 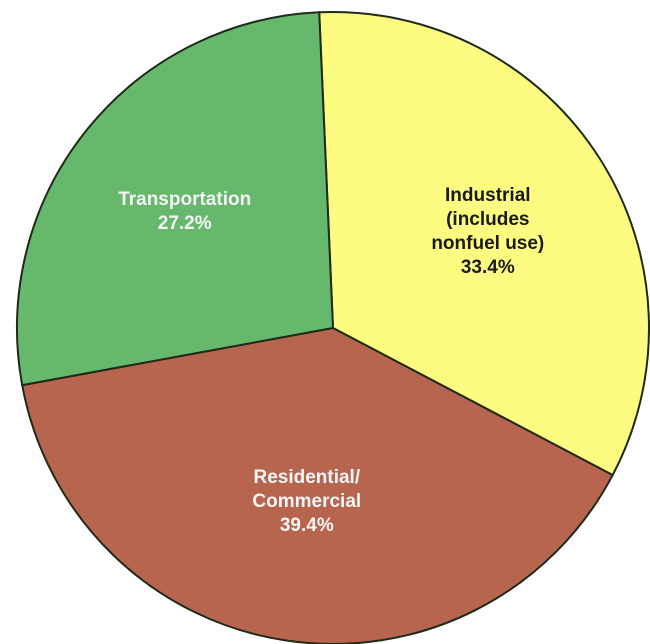 I want to click on slice-label-industrial: Industrial, so click(x=488, y=195).